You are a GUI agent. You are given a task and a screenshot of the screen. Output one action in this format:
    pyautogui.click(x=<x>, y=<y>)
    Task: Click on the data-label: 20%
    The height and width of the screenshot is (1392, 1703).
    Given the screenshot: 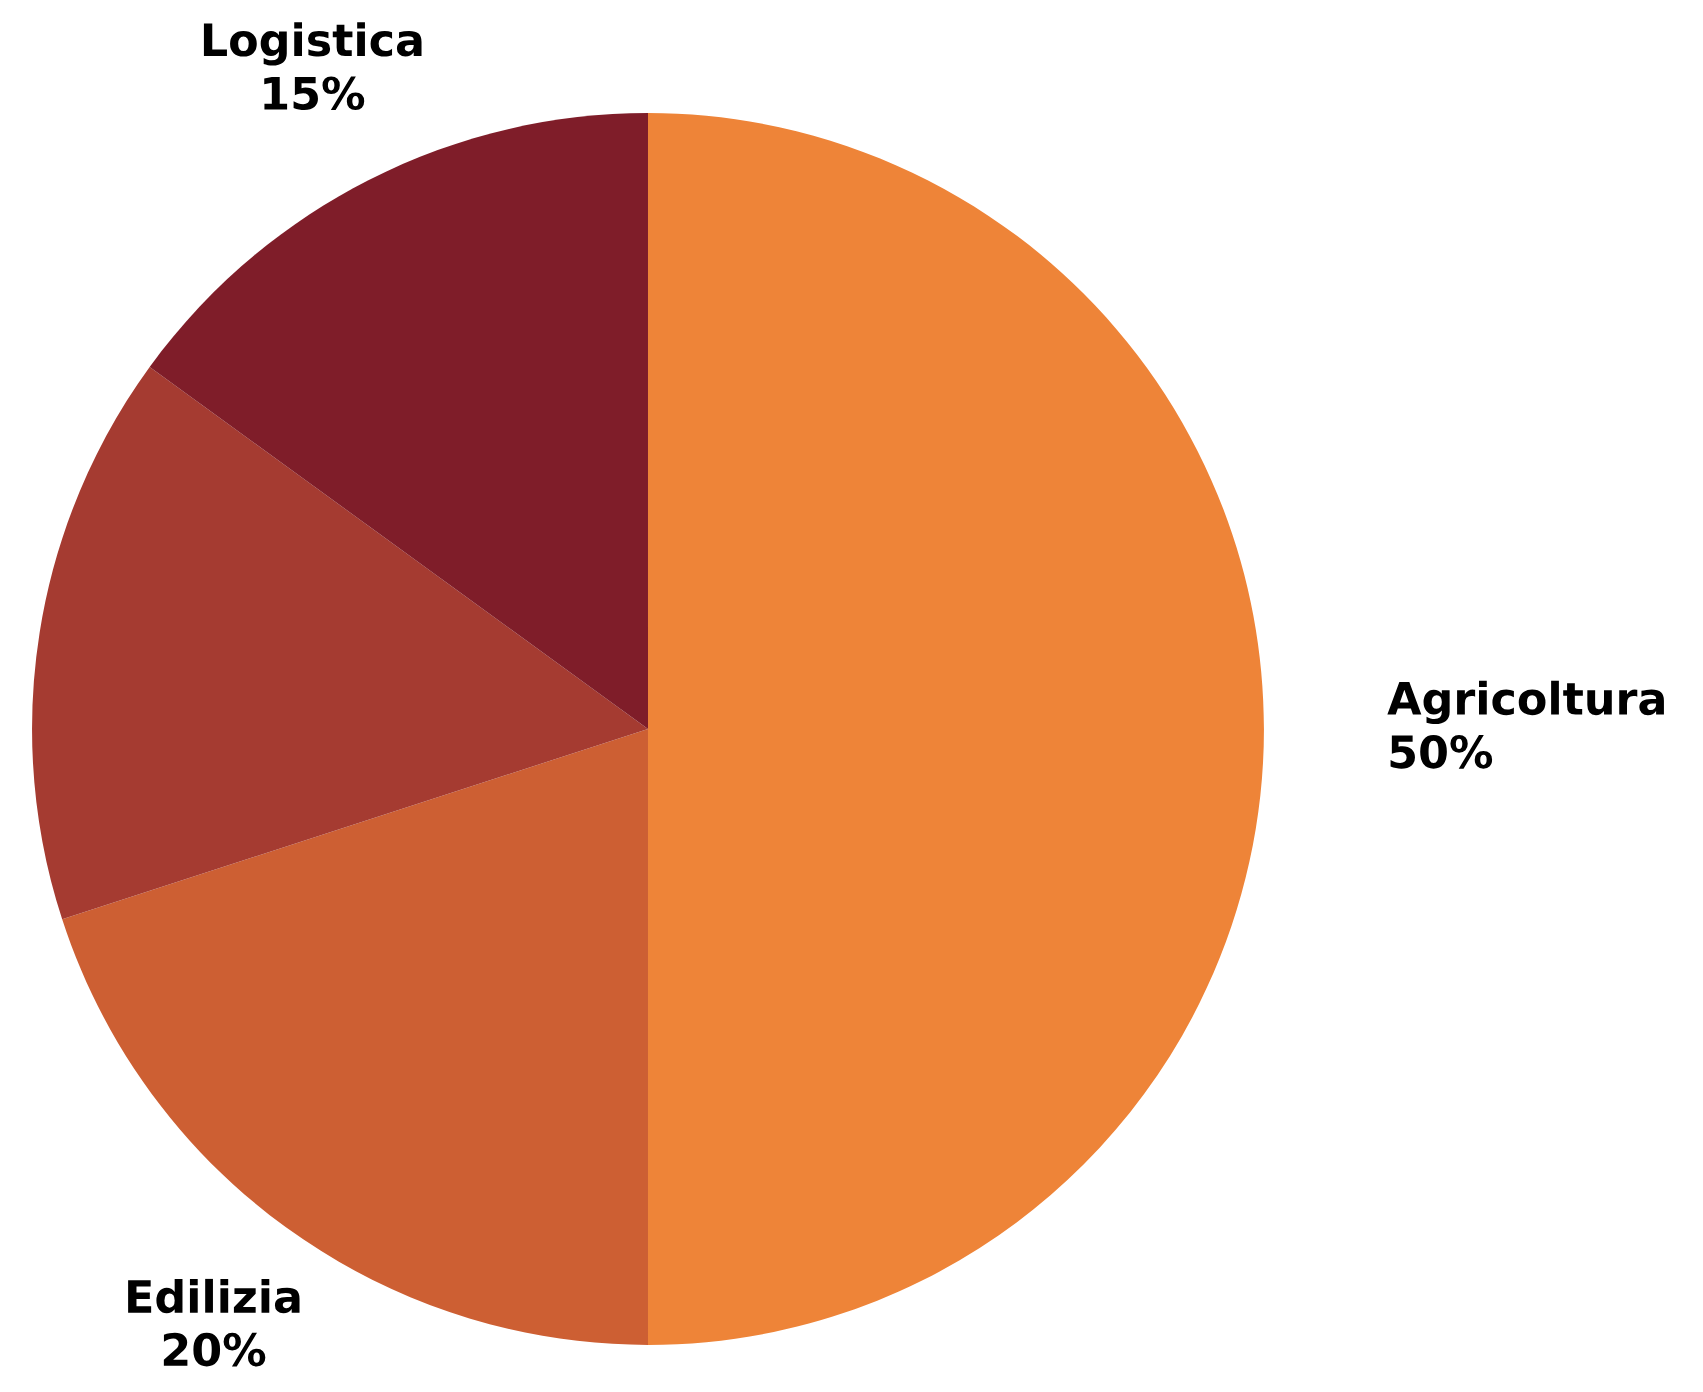 What is the action you would take?
    pyautogui.click(x=214, y=1349)
    